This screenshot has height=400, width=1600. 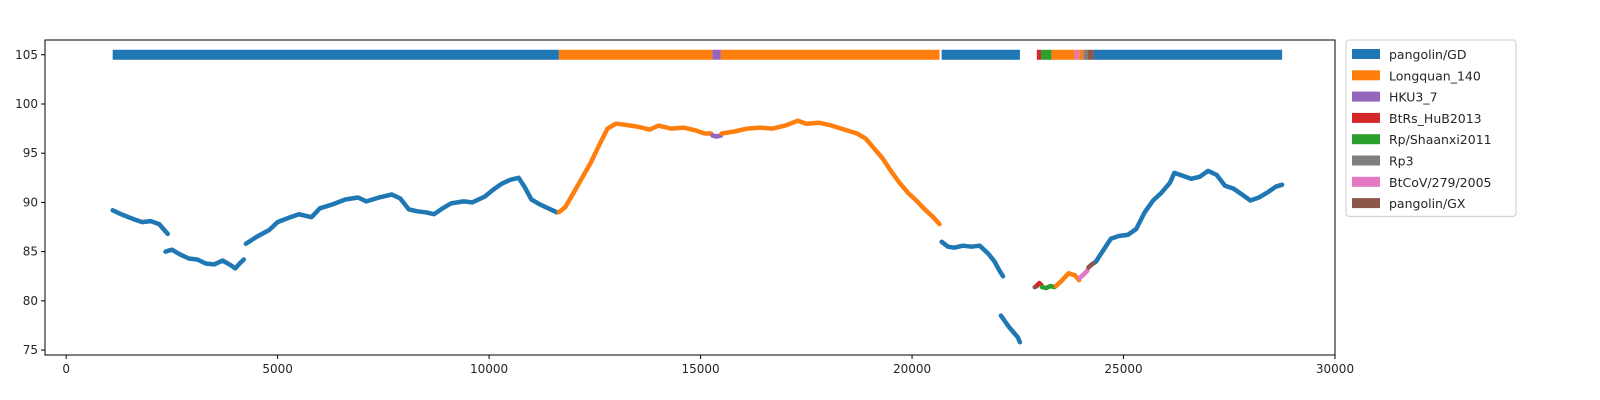 I want to click on x-tick-label: 5000, so click(x=277, y=369).